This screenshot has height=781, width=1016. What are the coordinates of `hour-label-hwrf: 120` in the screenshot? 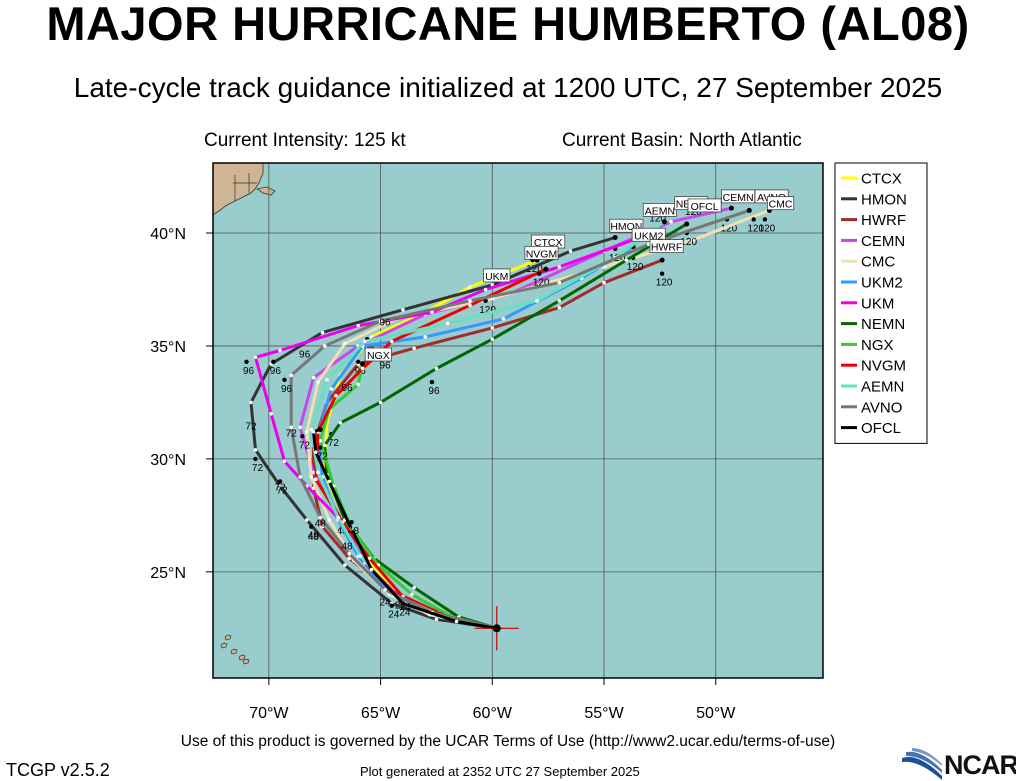 It's located at (664, 283).